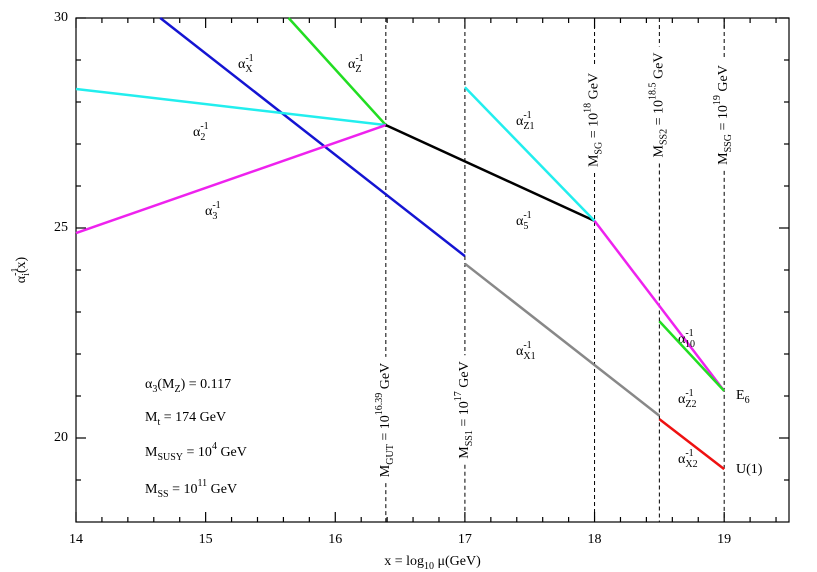  Describe the element at coordinates (166, 384) in the screenshot. I see `annotation-part: (M` at that location.